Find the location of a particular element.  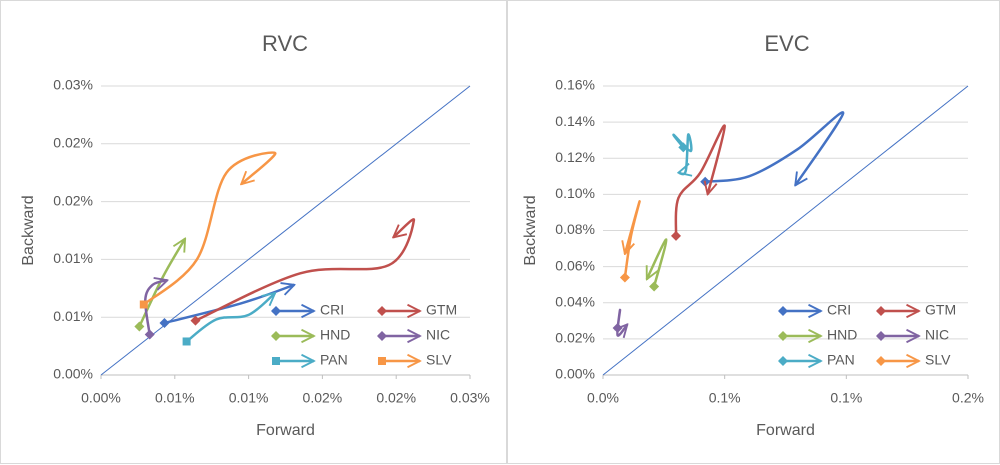

y-tick-label: 0.06% is located at coordinates (575, 265).